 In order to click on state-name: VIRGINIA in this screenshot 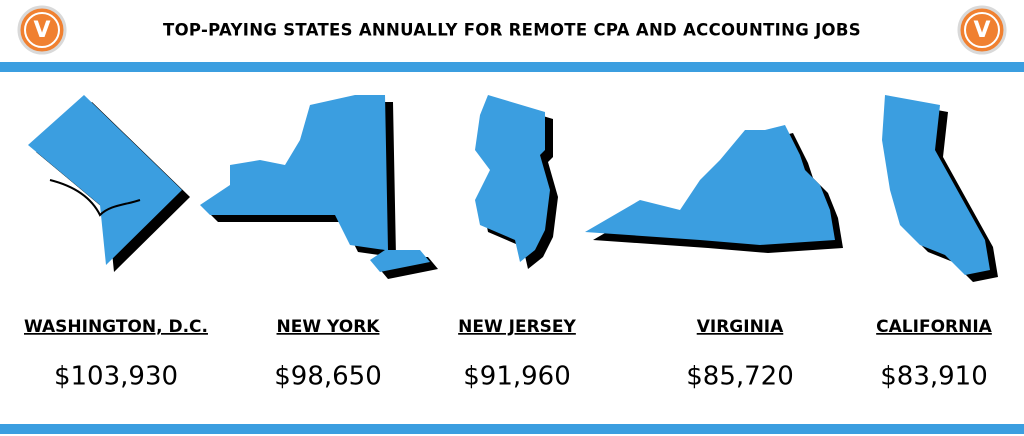, I will do `click(740, 327)`.